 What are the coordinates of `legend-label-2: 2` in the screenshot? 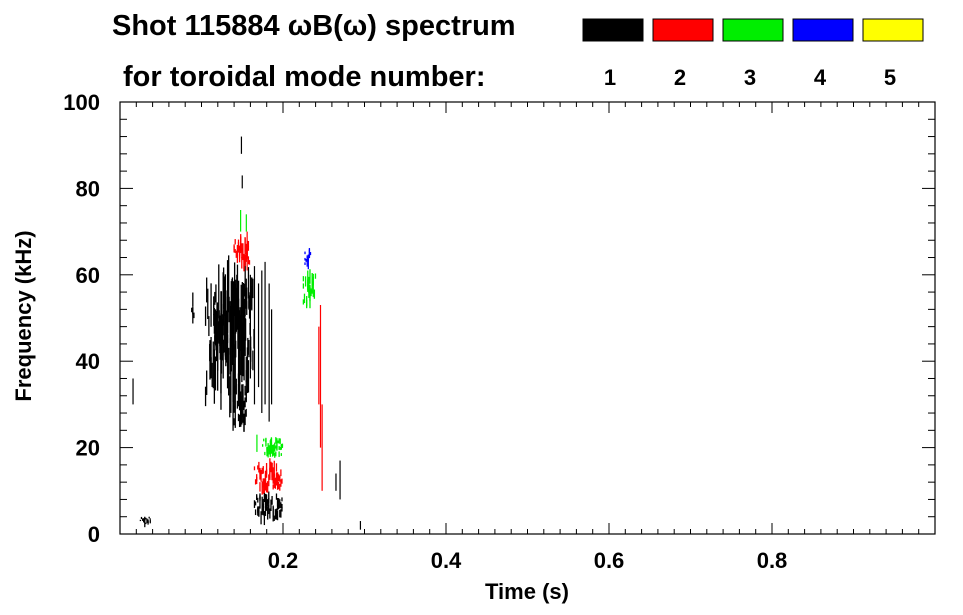 It's located at (680, 77).